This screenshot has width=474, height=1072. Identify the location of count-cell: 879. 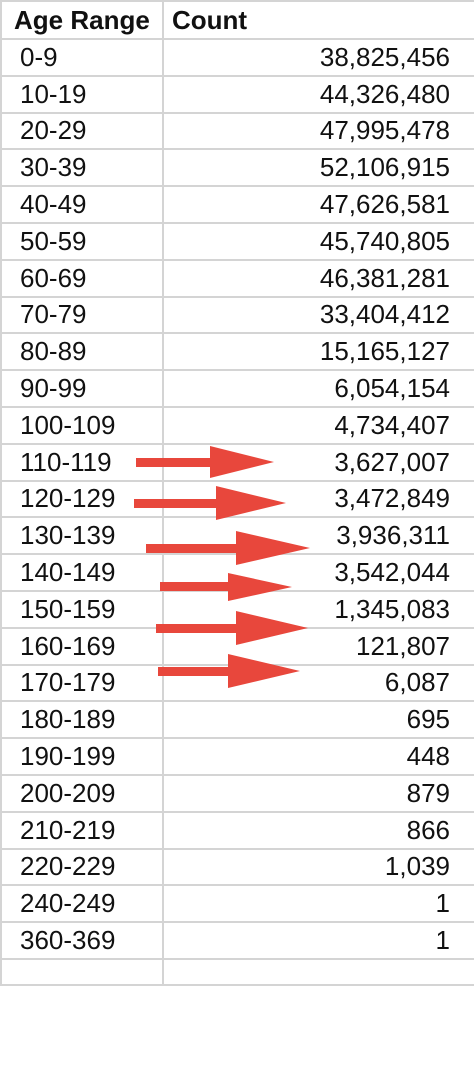
(318, 793).